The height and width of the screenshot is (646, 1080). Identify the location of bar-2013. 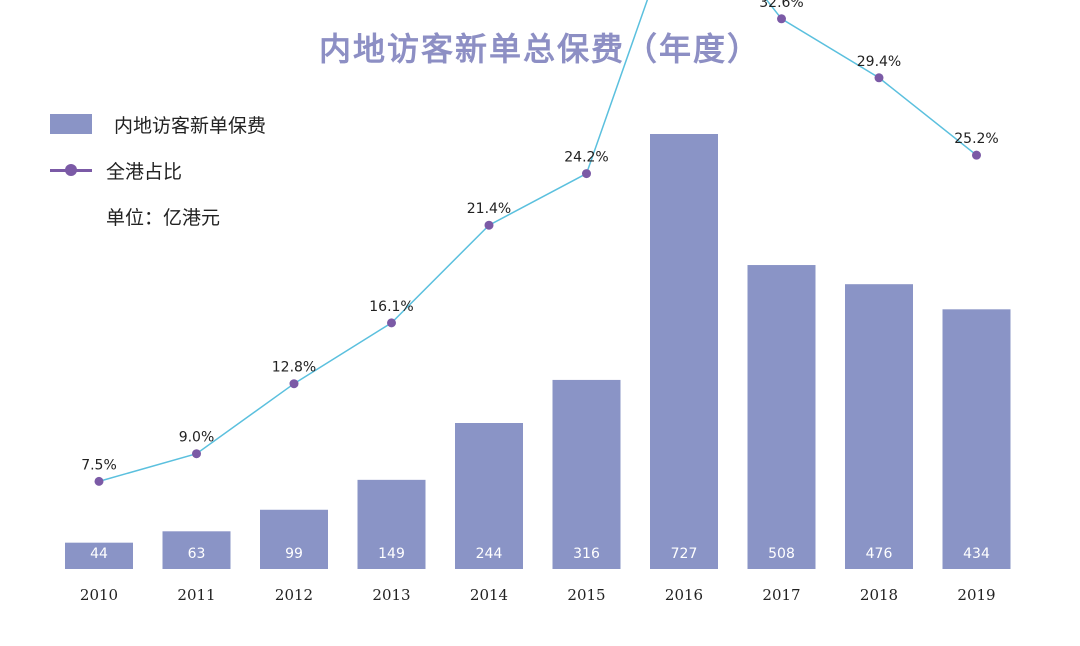
(391, 524).